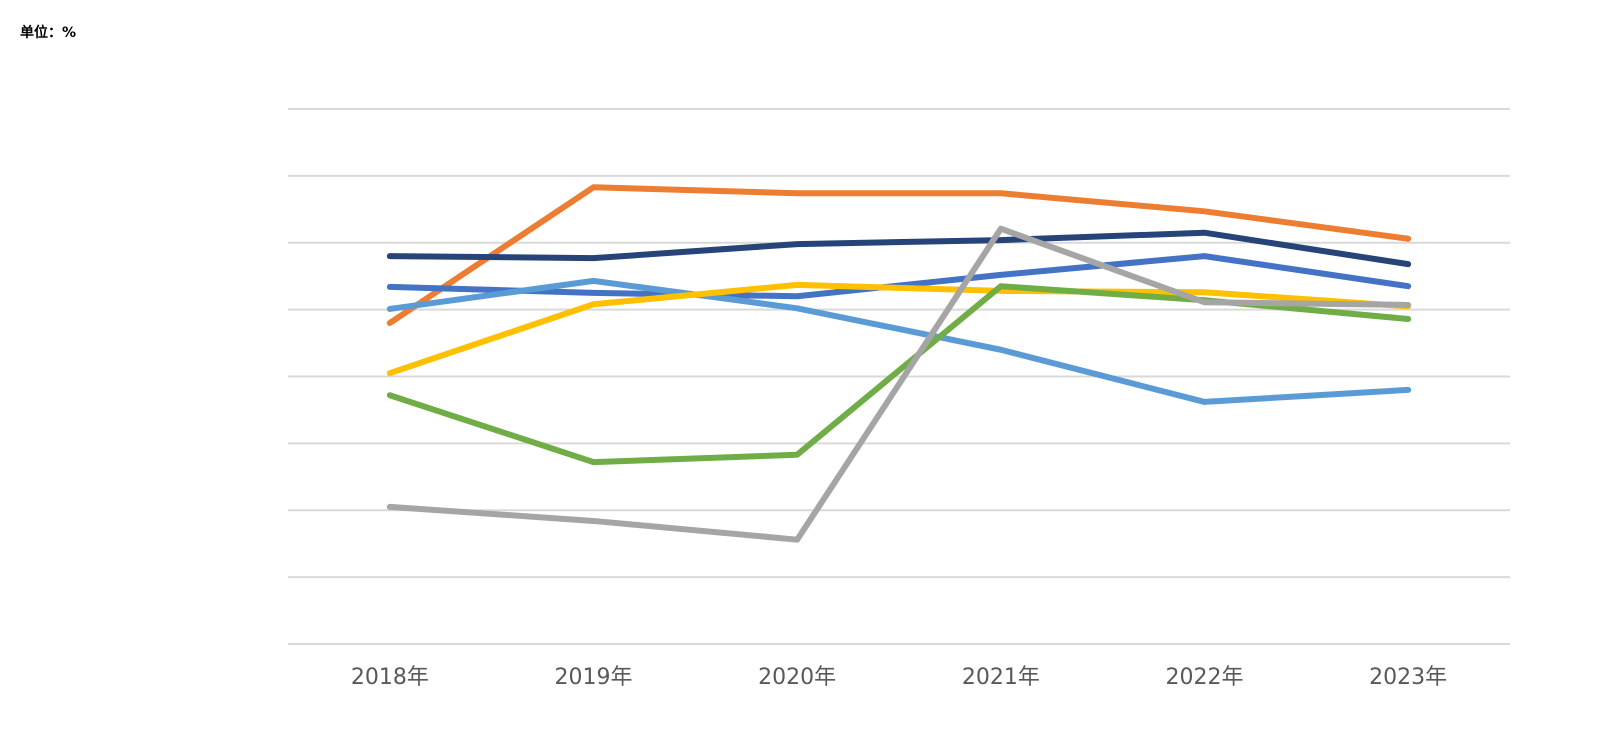 Image resolution: width=1611 pixels, height=746 pixels. I want to click on x-tick-label: 2023年, so click(1408, 677).